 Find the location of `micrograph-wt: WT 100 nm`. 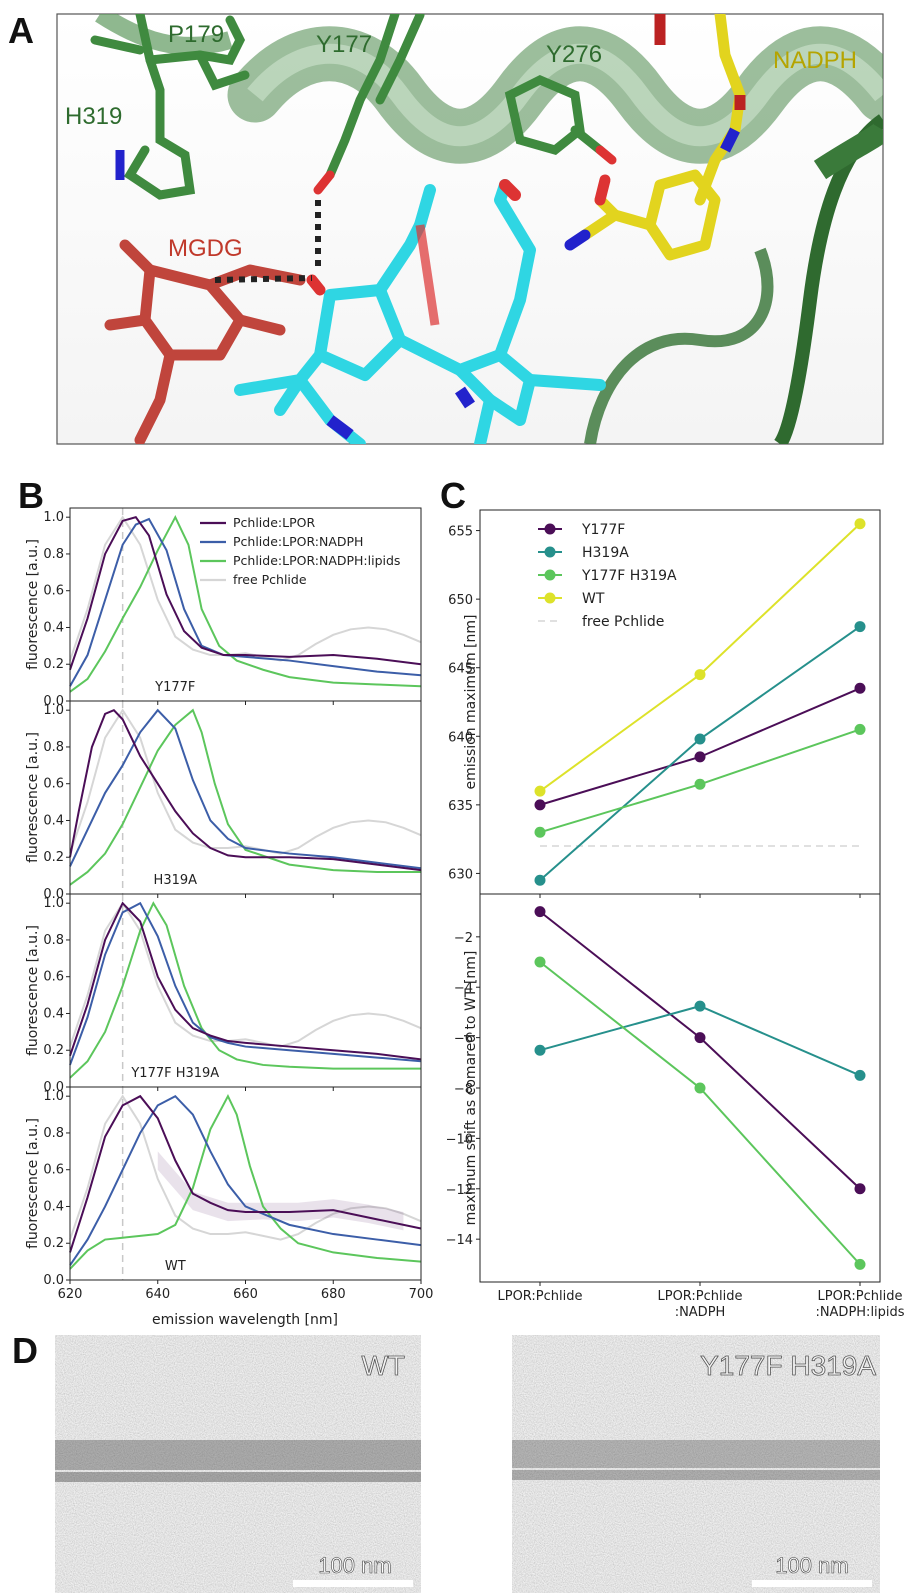

micrograph-wt: WT 100 nm is located at coordinates (238, 1464).